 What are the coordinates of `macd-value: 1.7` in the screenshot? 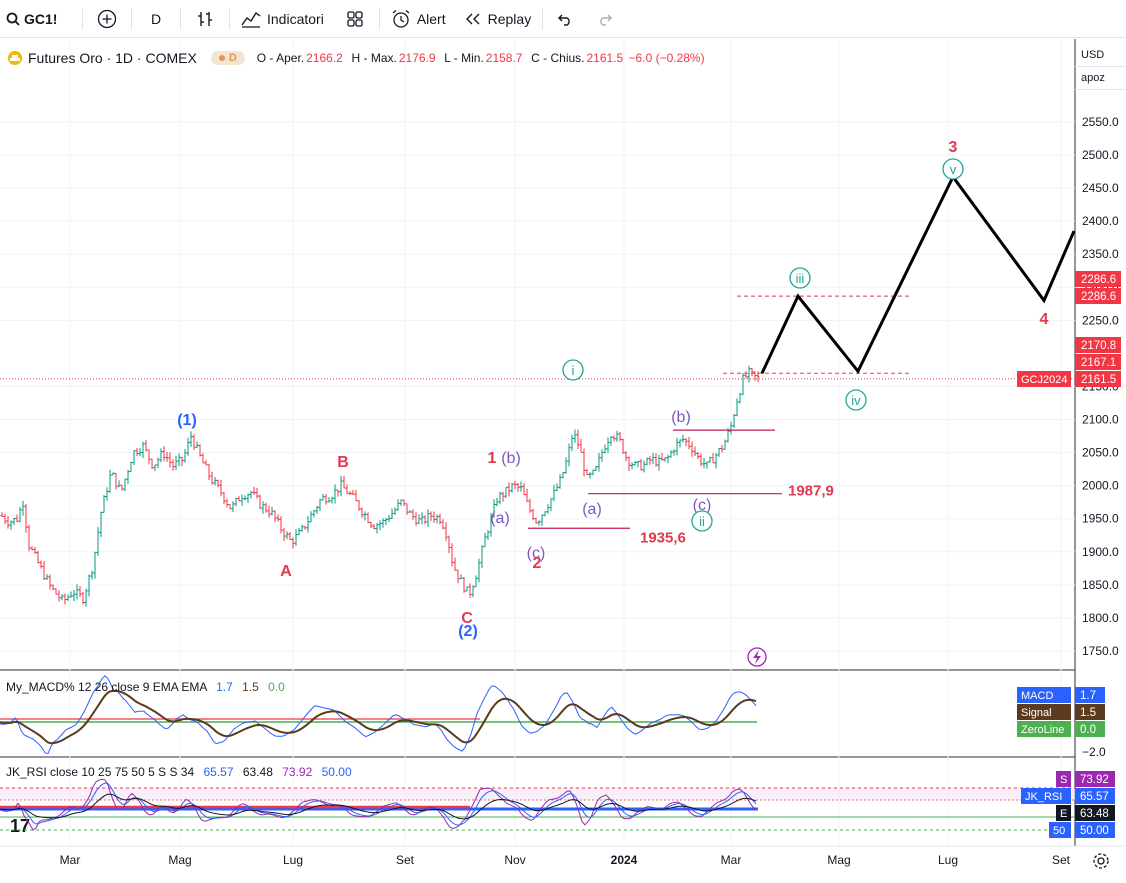 It's located at (224, 687).